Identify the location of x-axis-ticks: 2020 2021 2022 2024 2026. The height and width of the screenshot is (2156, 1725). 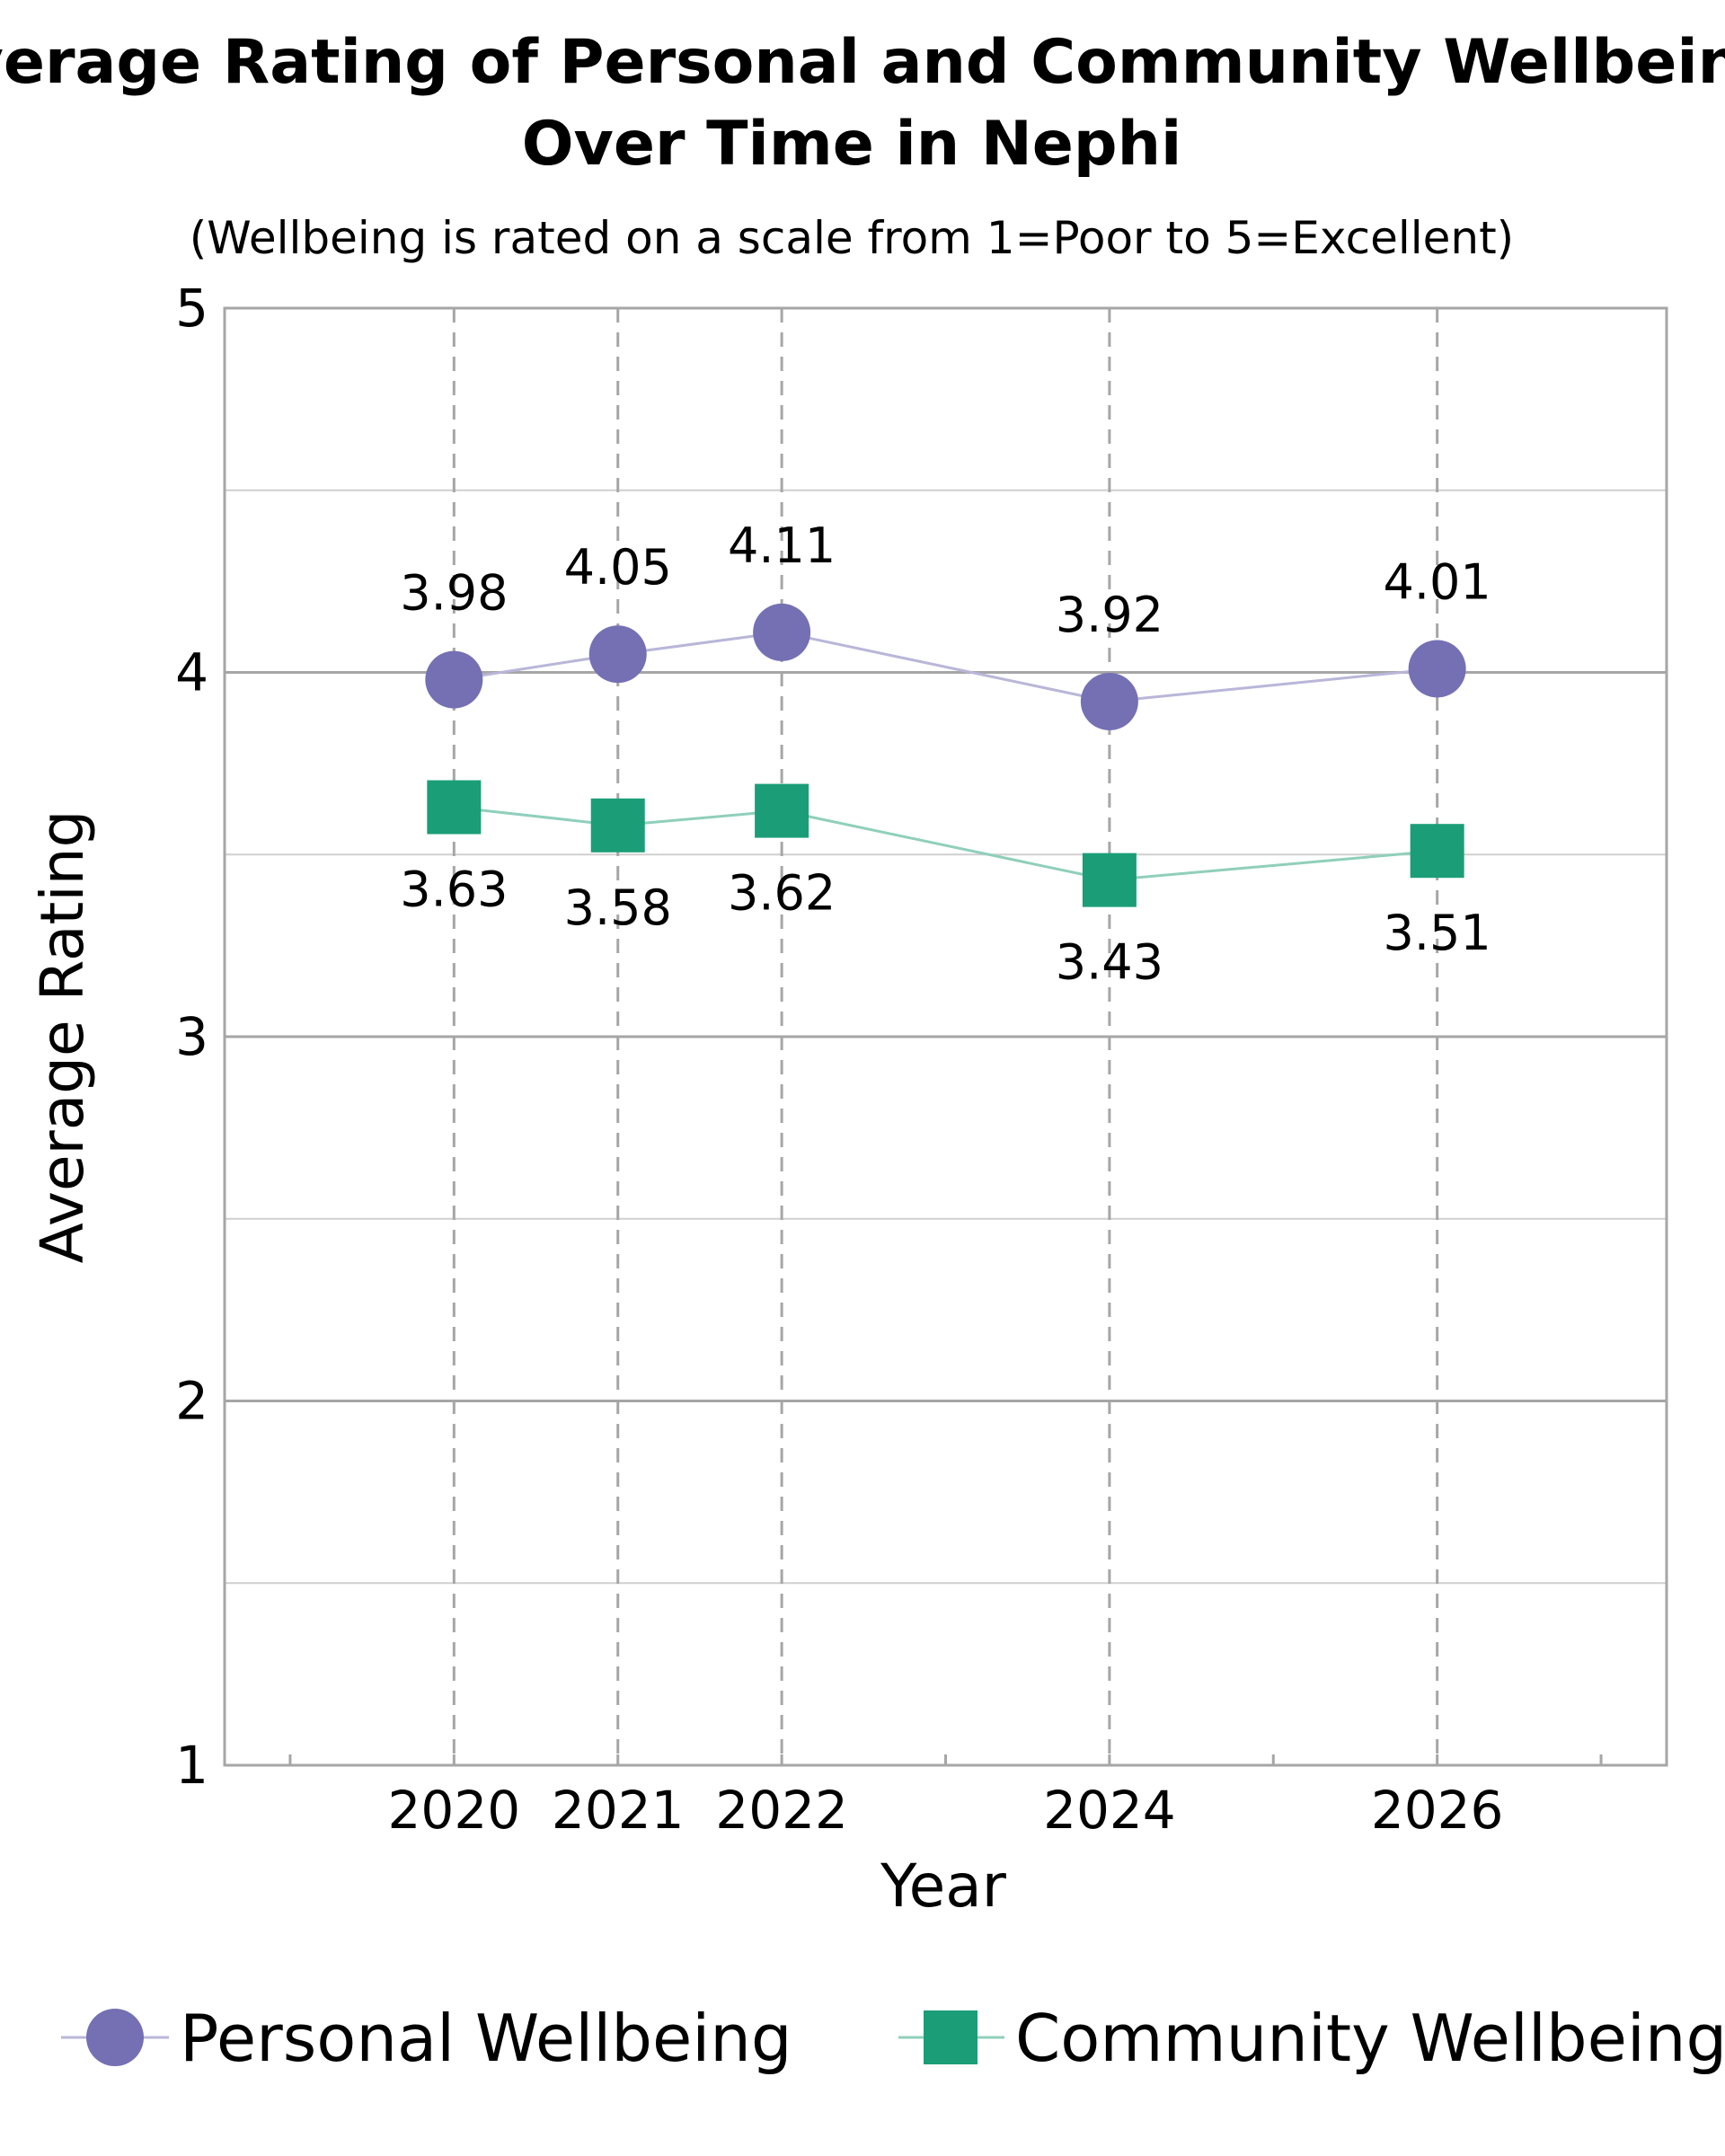
(945, 1798).